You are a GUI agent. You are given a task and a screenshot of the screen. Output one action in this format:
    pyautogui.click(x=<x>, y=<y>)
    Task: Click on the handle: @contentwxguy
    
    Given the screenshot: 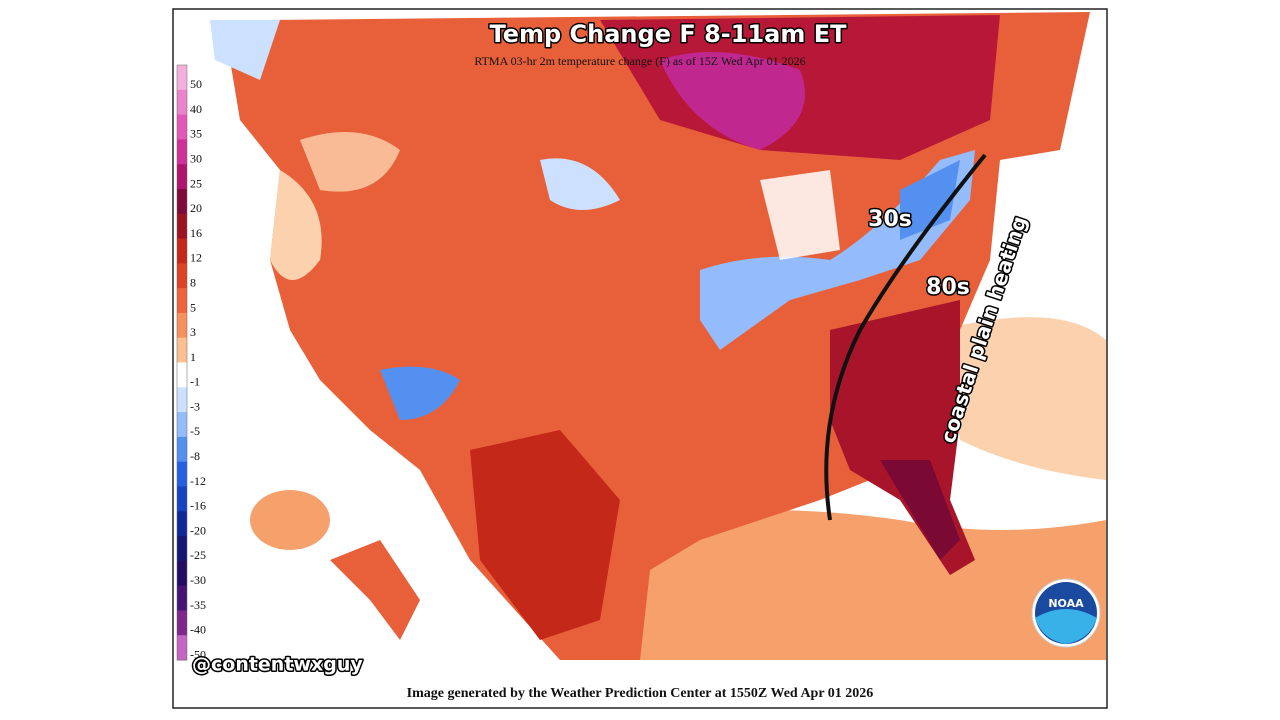 What is the action you would take?
    pyautogui.click(x=277, y=665)
    